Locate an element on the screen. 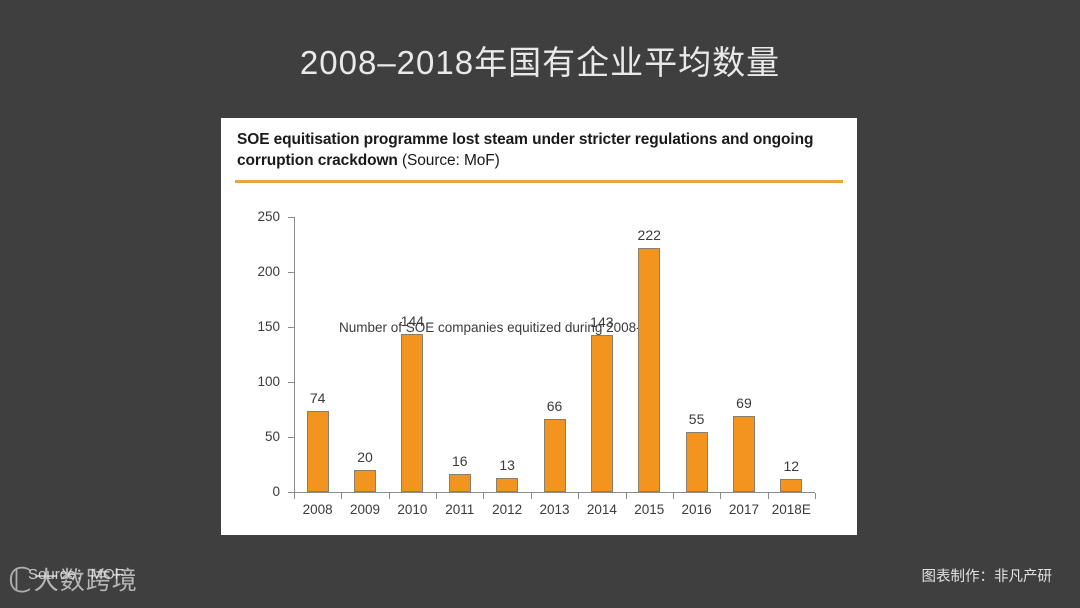 The height and width of the screenshot is (608, 1080). bar-value-label: 13 is located at coordinates (507, 464).